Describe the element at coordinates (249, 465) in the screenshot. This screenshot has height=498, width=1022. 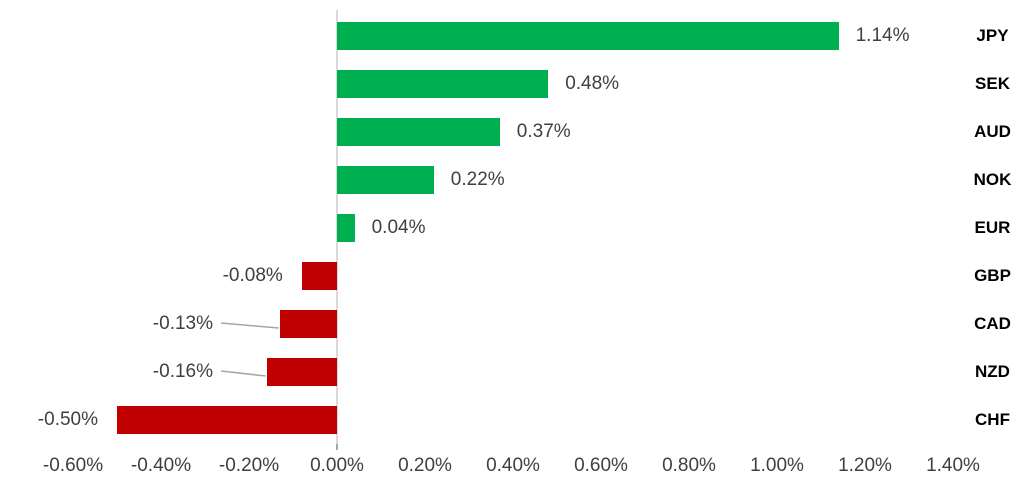
I see `x-tick-label--0.20%: -0.20%` at that location.